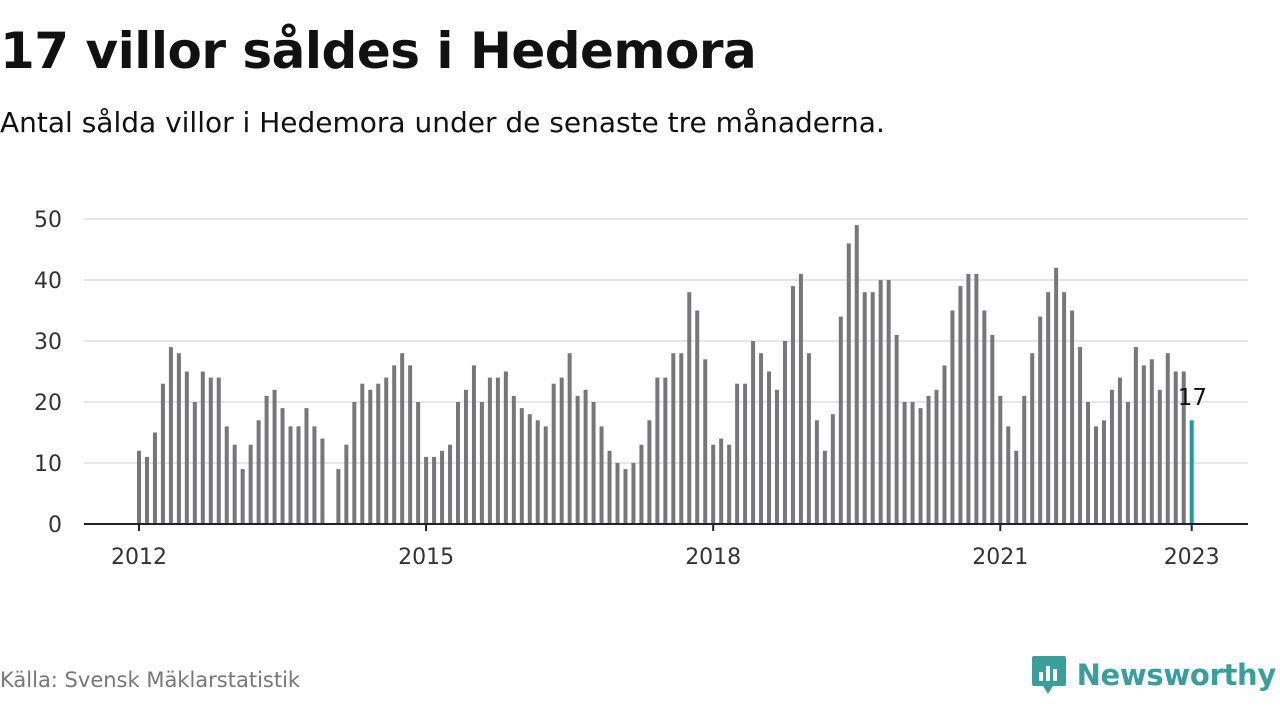  What do you see at coordinates (48, 220) in the screenshot?
I see `y-tick-label-50: 50` at bounding box center [48, 220].